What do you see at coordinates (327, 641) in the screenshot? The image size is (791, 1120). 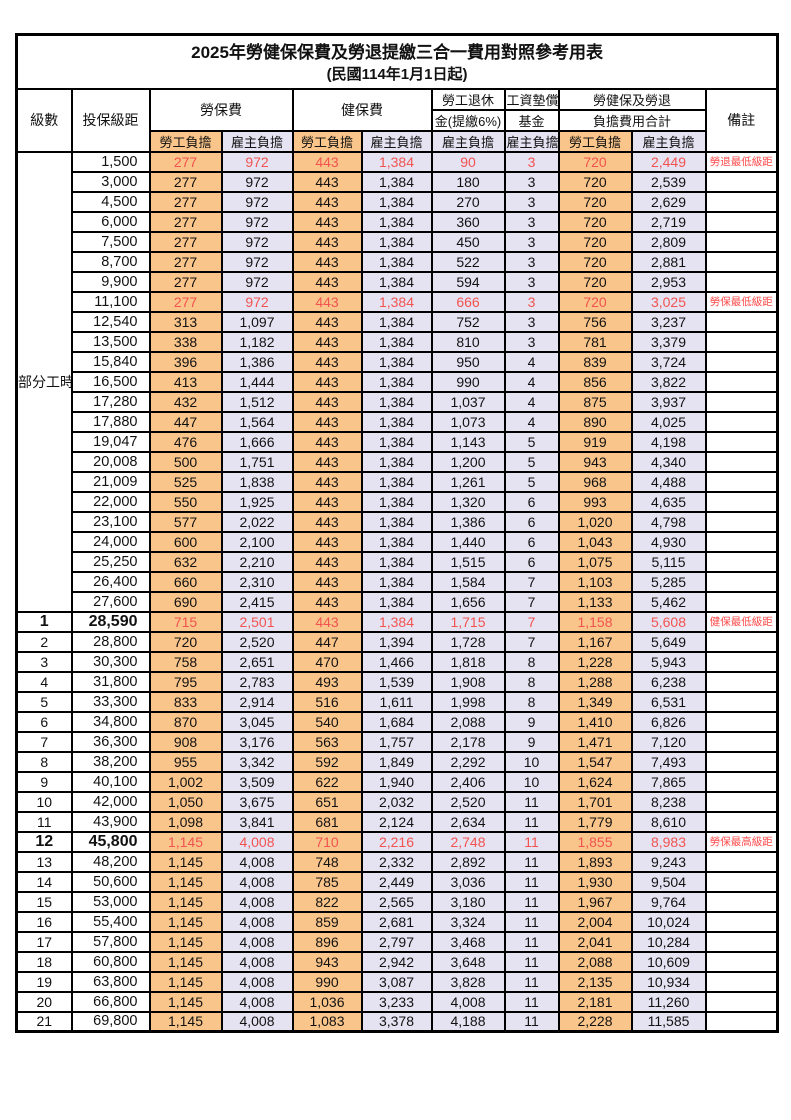 I see `value-cell: 447` at bounding box center [327, 641].